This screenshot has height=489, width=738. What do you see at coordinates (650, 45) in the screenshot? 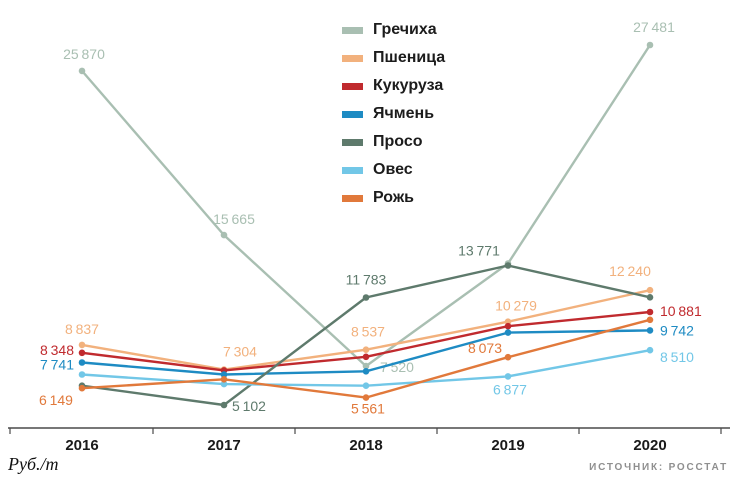
I see `point-buckwheat-2020` at bounding box center [650, 45].